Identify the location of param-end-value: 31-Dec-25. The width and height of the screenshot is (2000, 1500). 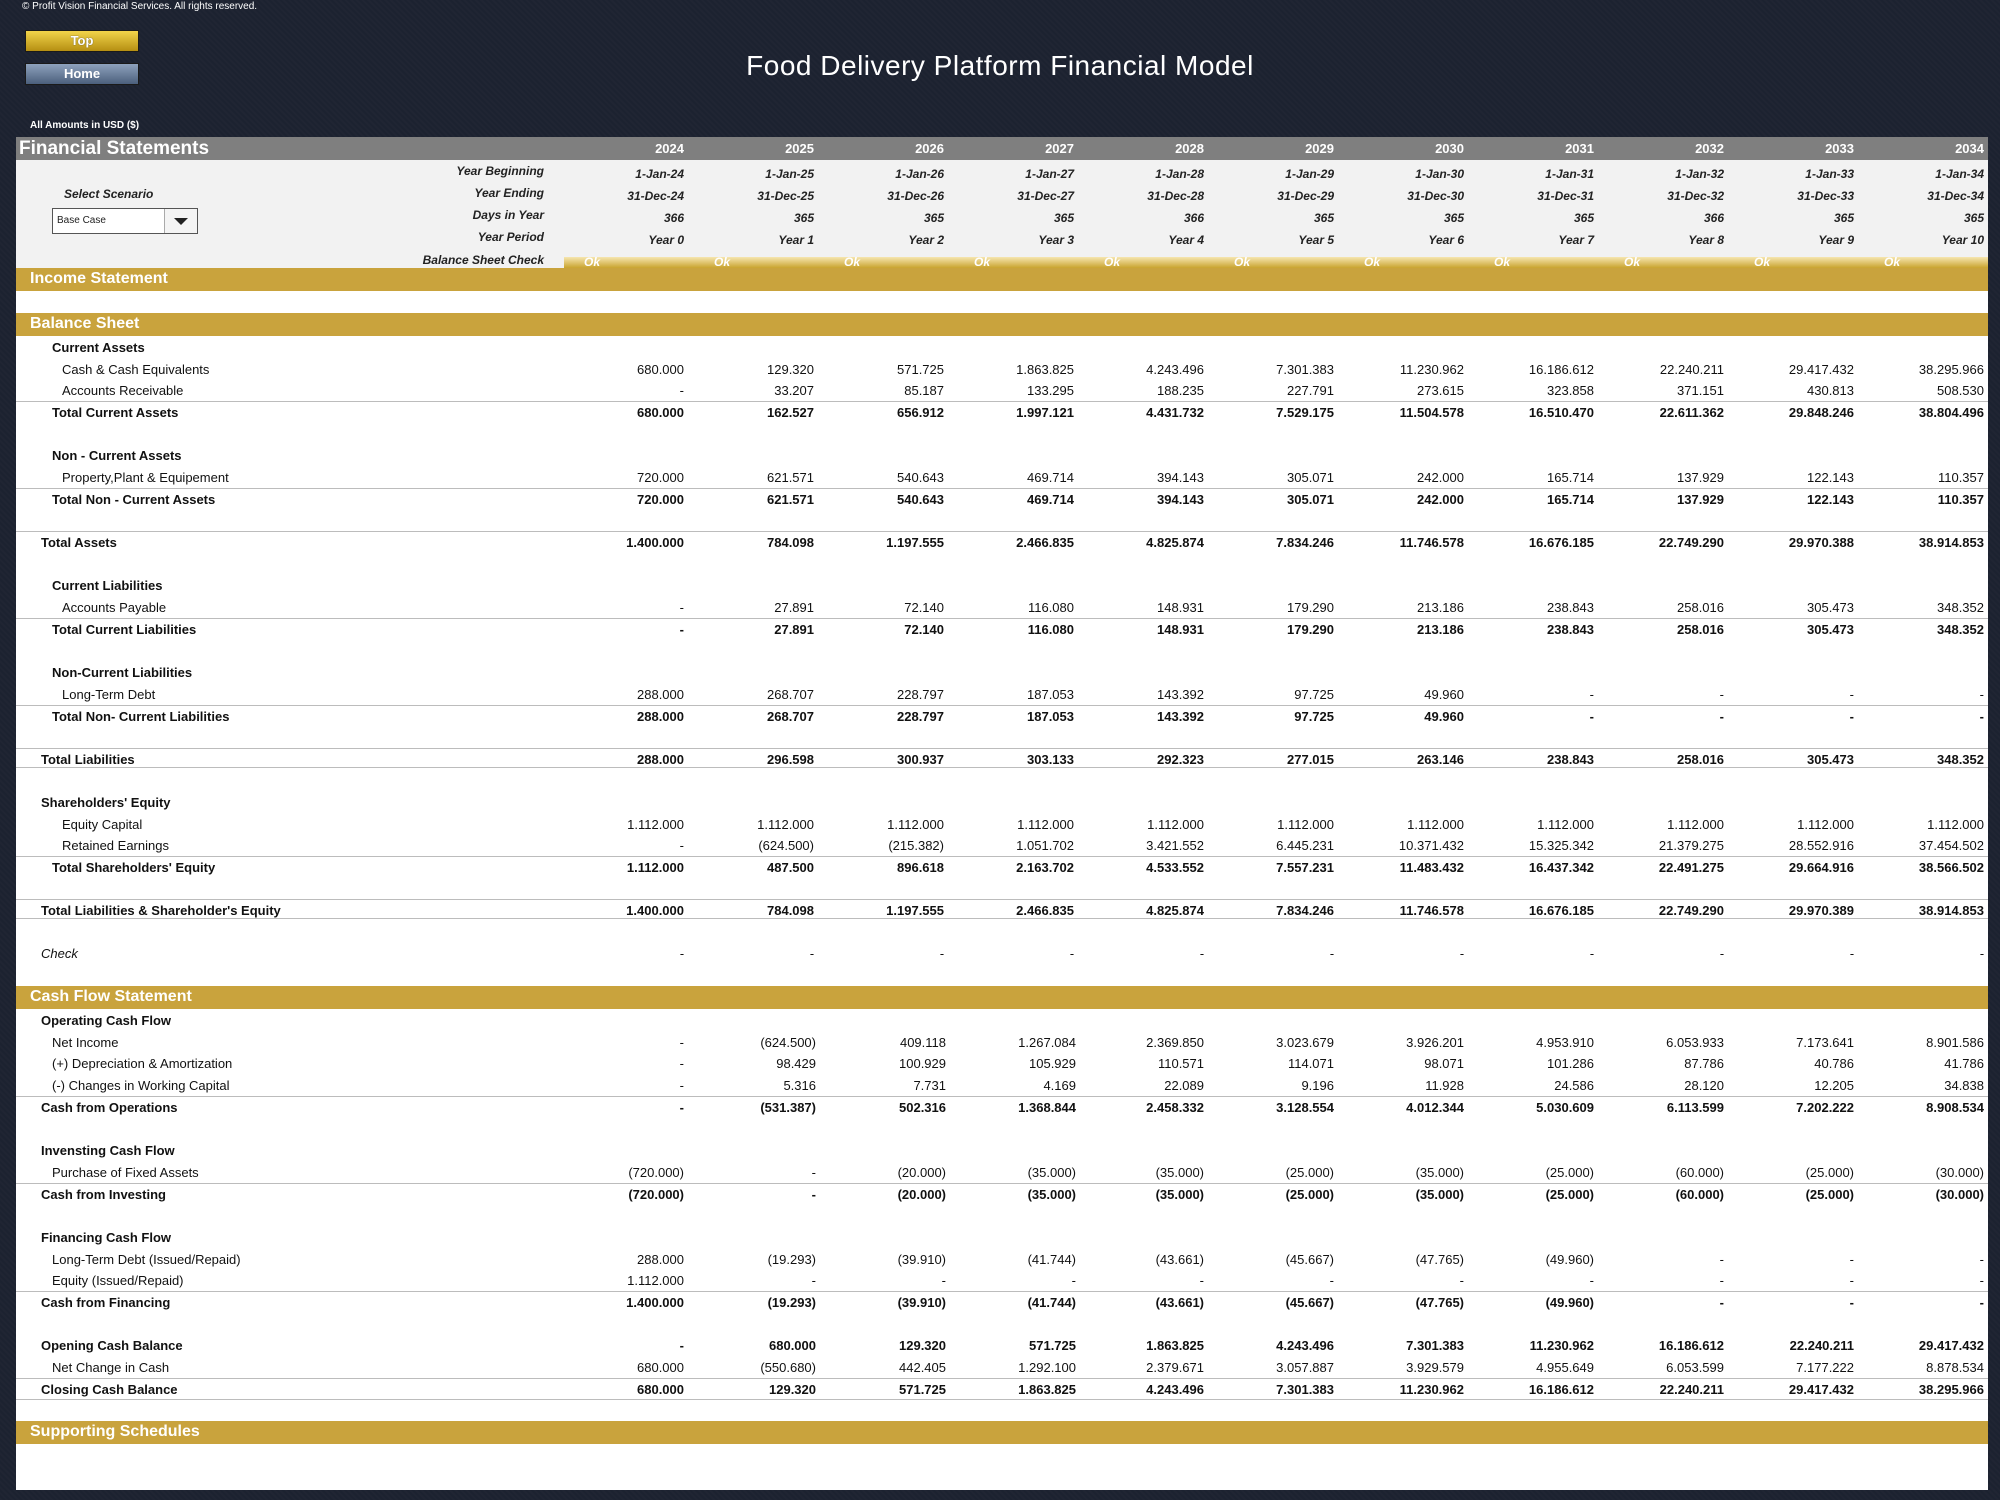
(785, 196).